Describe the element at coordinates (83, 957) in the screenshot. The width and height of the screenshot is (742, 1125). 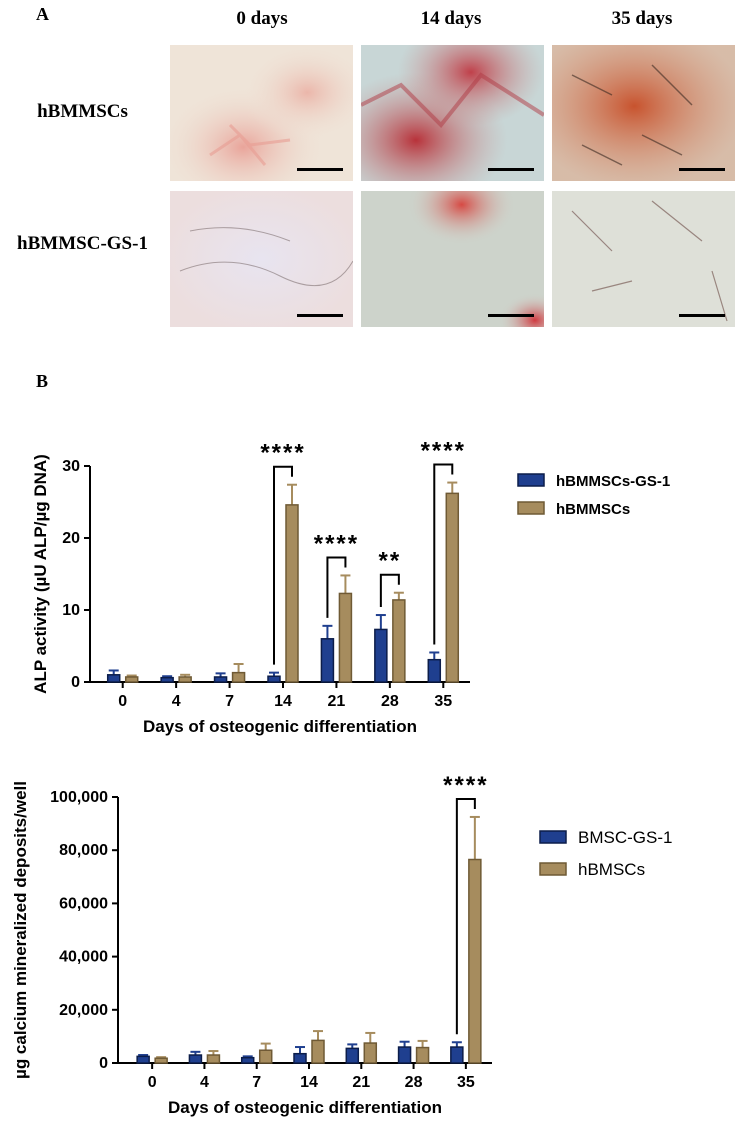
I see `y-tick-label: 40,000` at that location.